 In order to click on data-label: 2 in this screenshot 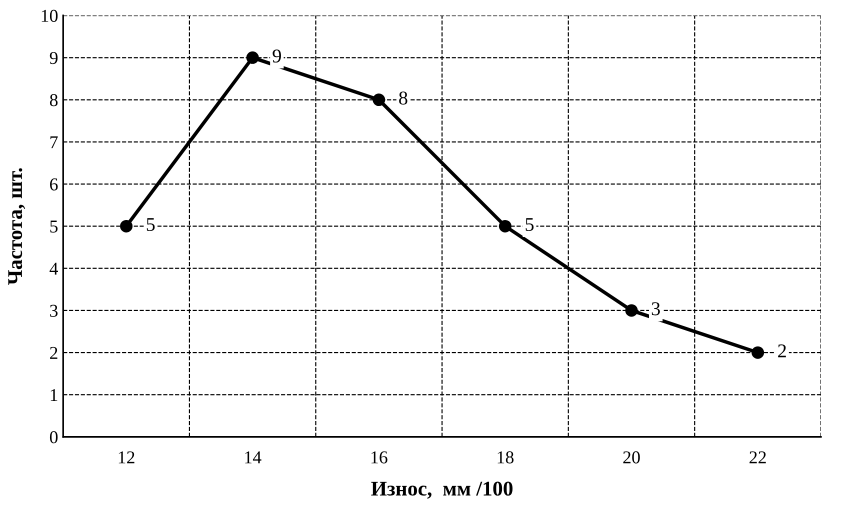, I will do `click(782, 351)`.